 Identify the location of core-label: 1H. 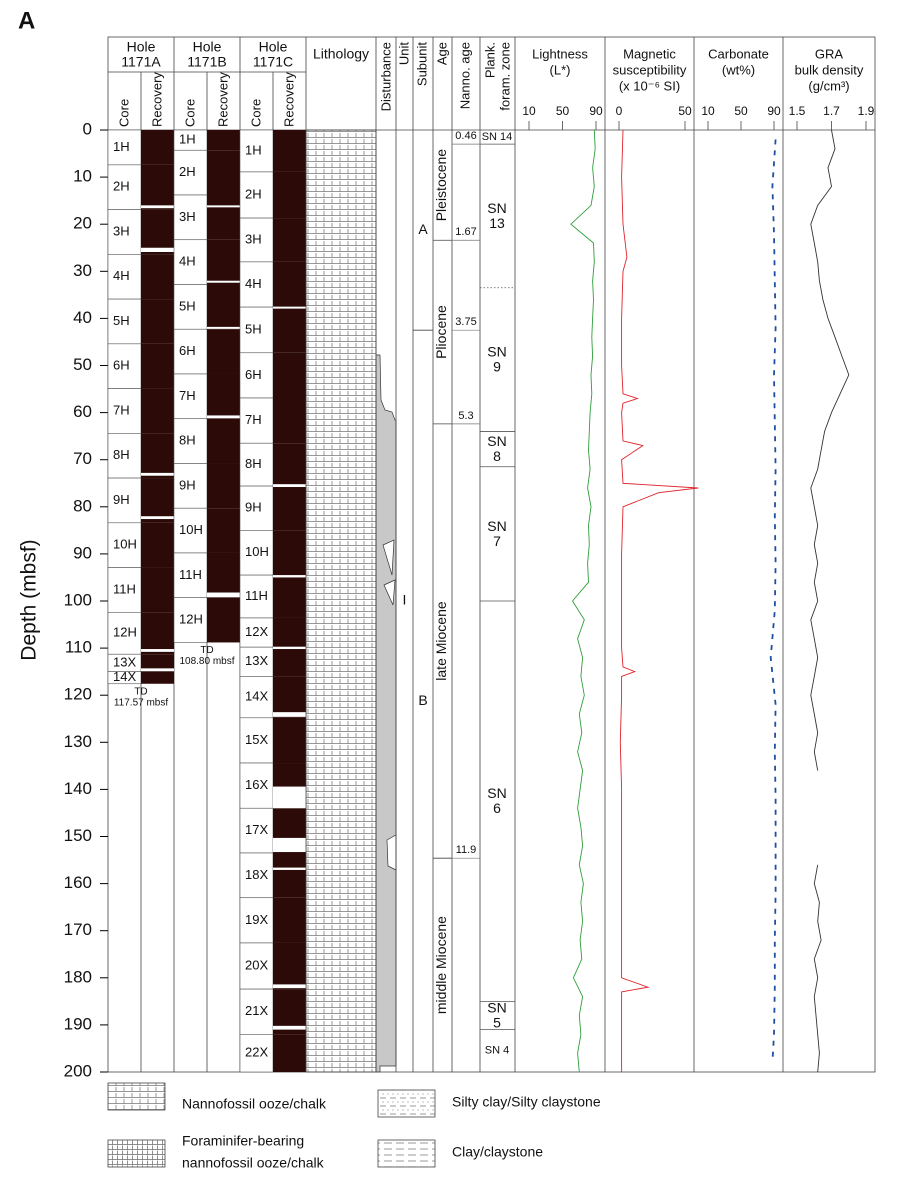
(187, 139).